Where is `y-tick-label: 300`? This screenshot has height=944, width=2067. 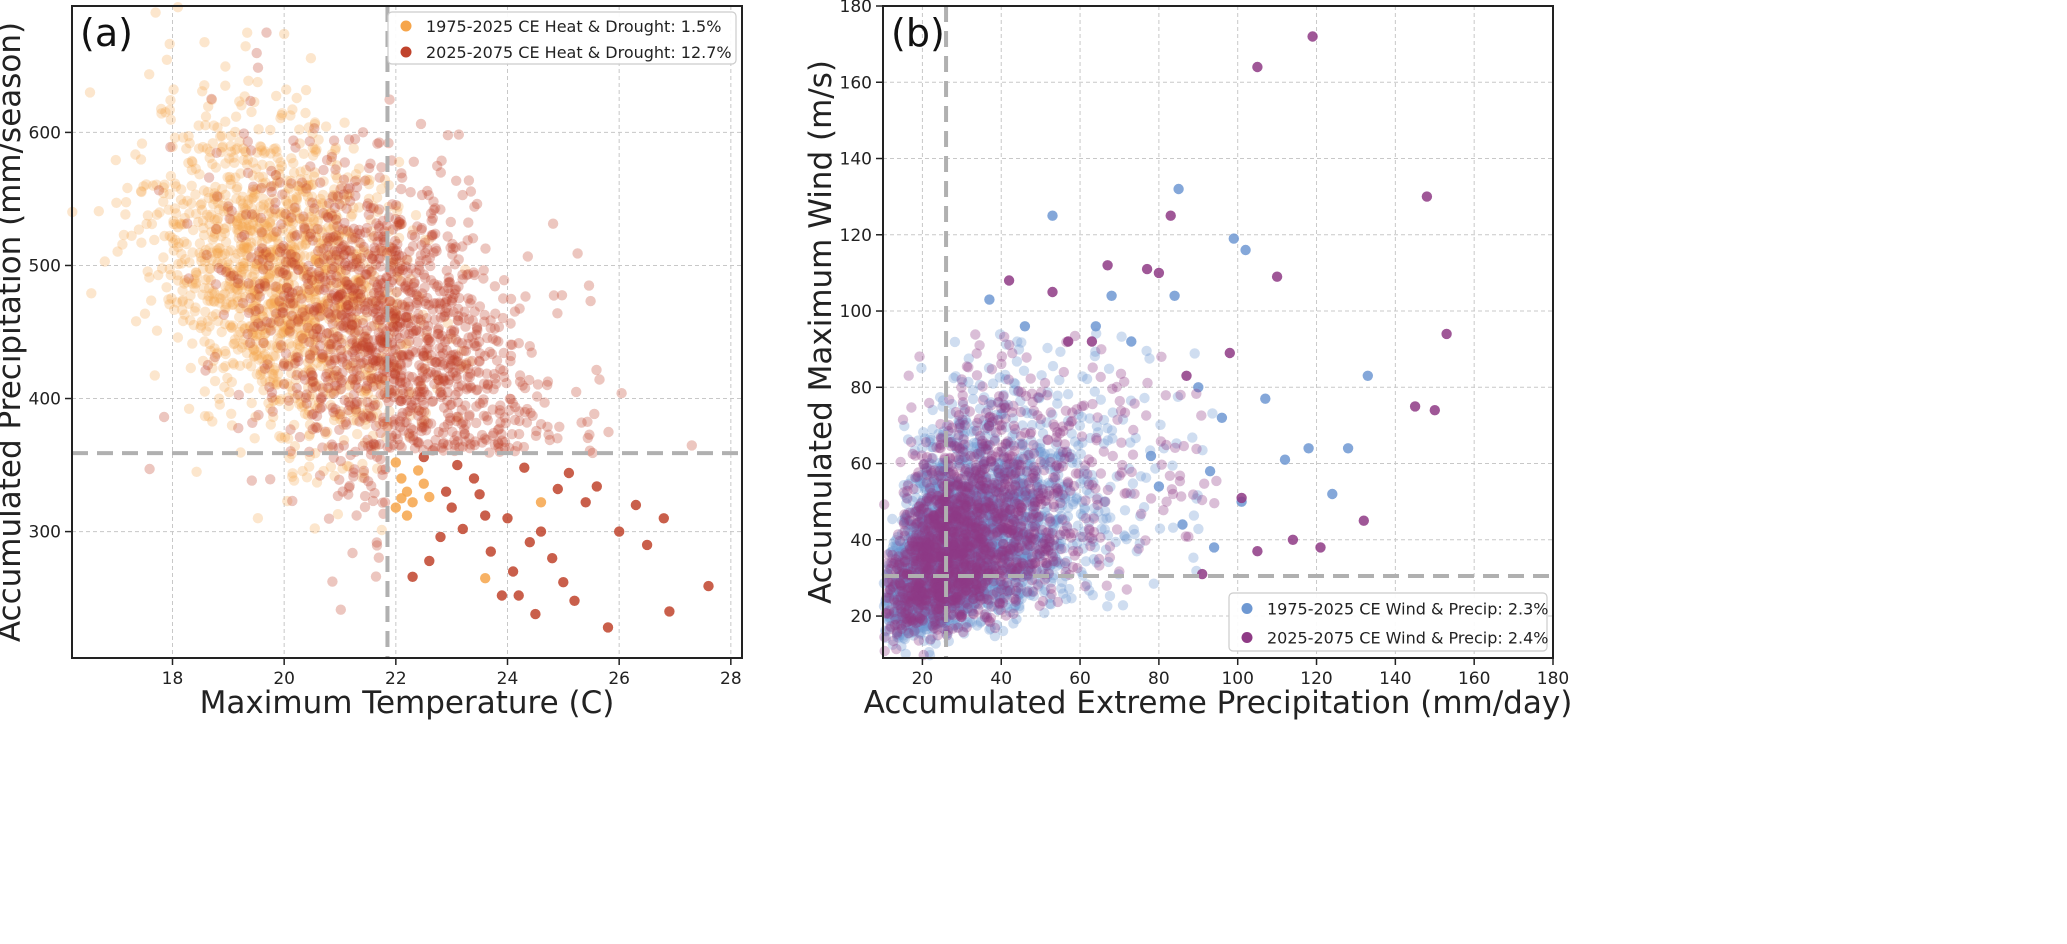 y-tick-label: 300 is located at coordinates (45, 533).